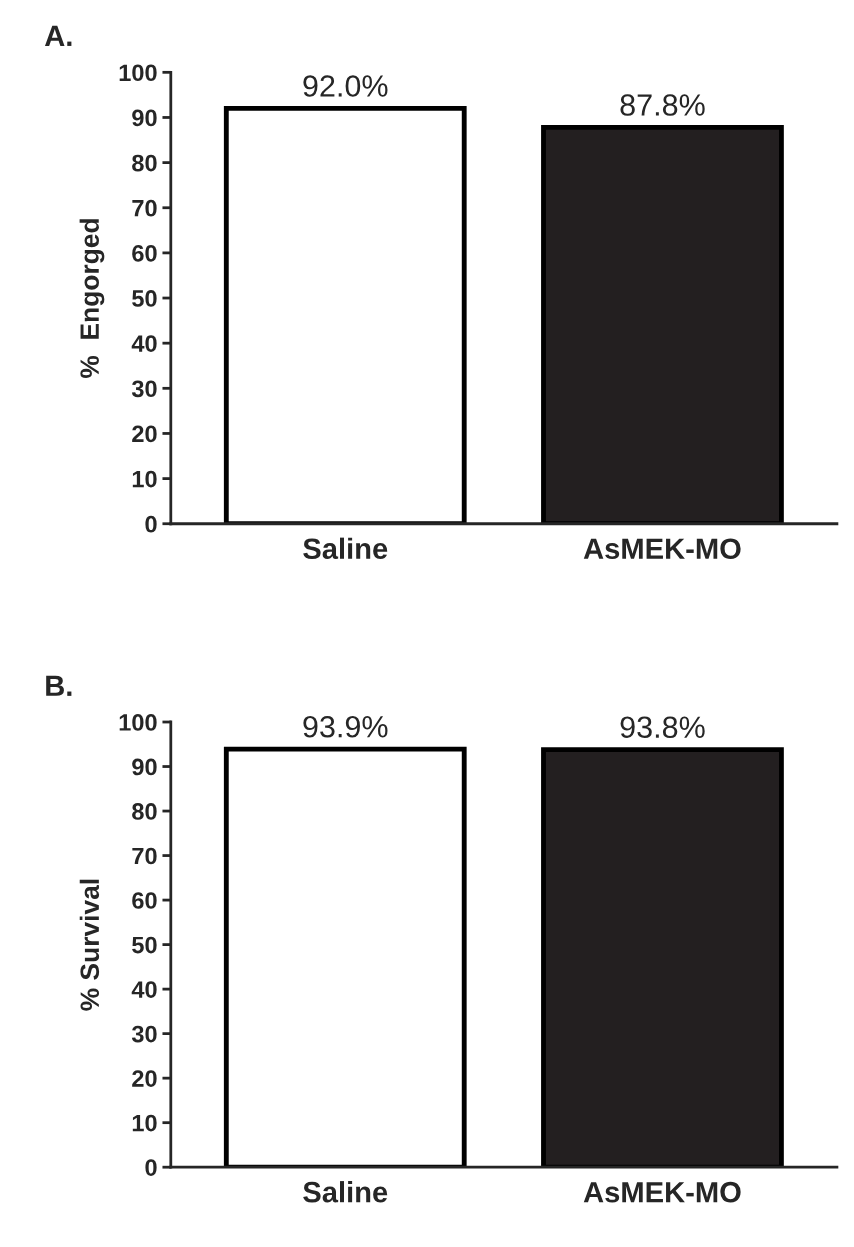 The image size is (854, 1247). I want to click on chart-title: B., so click(59, 685).